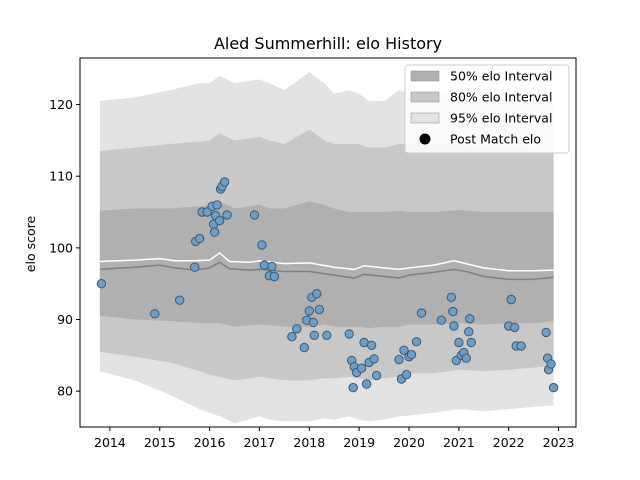 This screenshot has width=640, height=480. I want to click on legend-label: Post Match elo, so click(495, 139).